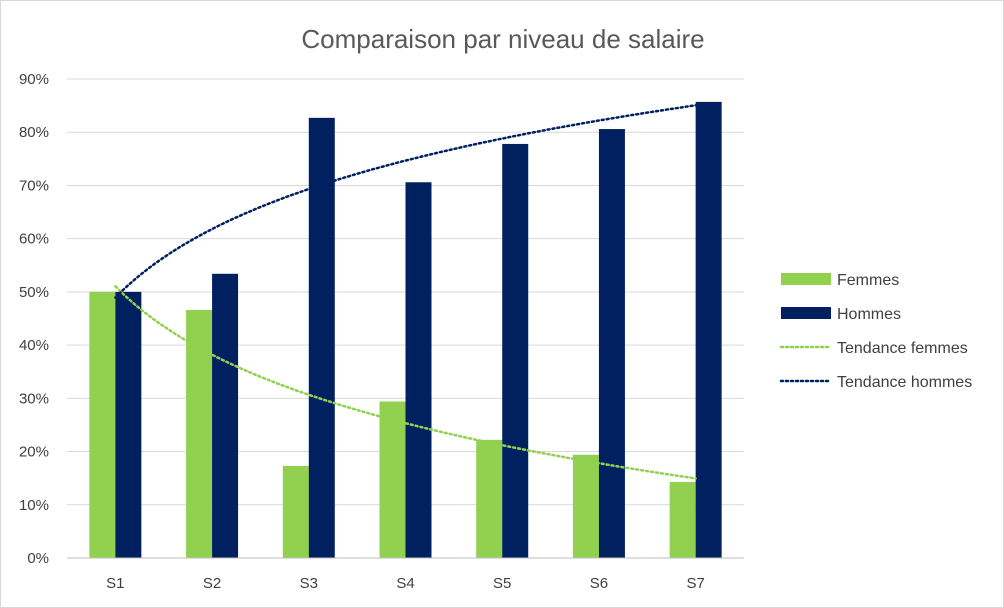 This screenshot has width=1004, height=608. I want to click on x-tick-label: S7, so click(695, 583).